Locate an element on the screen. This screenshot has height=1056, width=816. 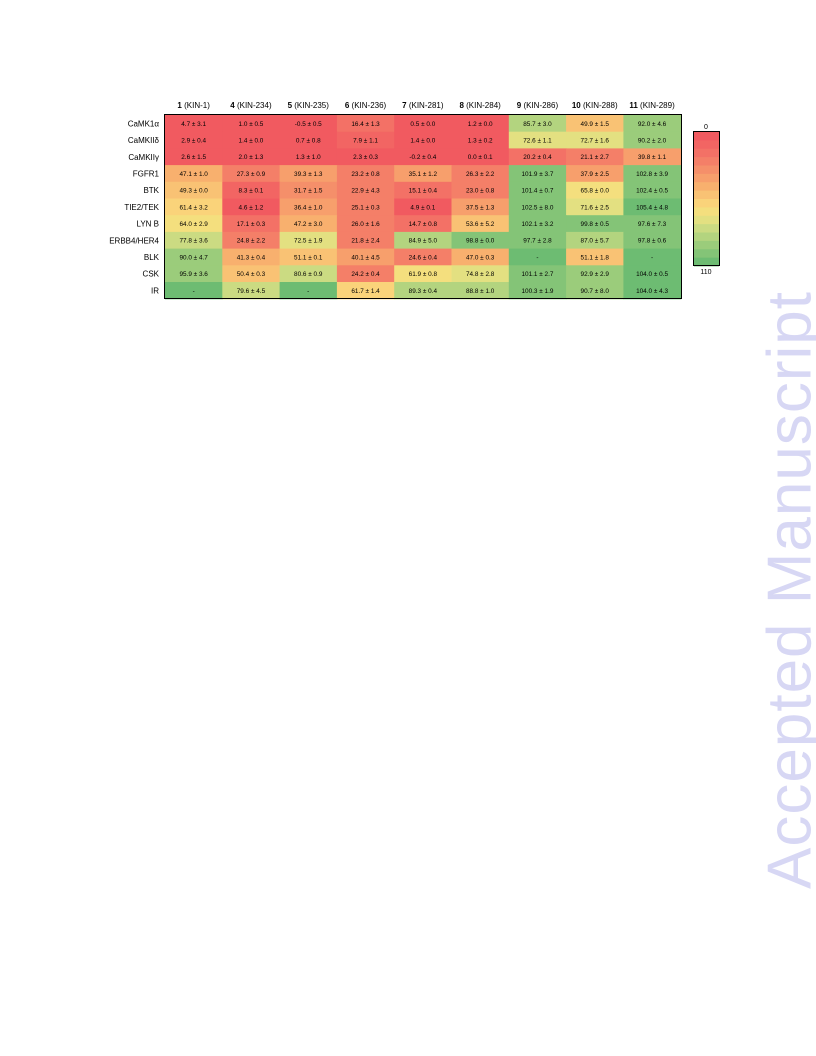
cell-value-label: 51.1 ± 0.1 is located at coordinates (308, 257).